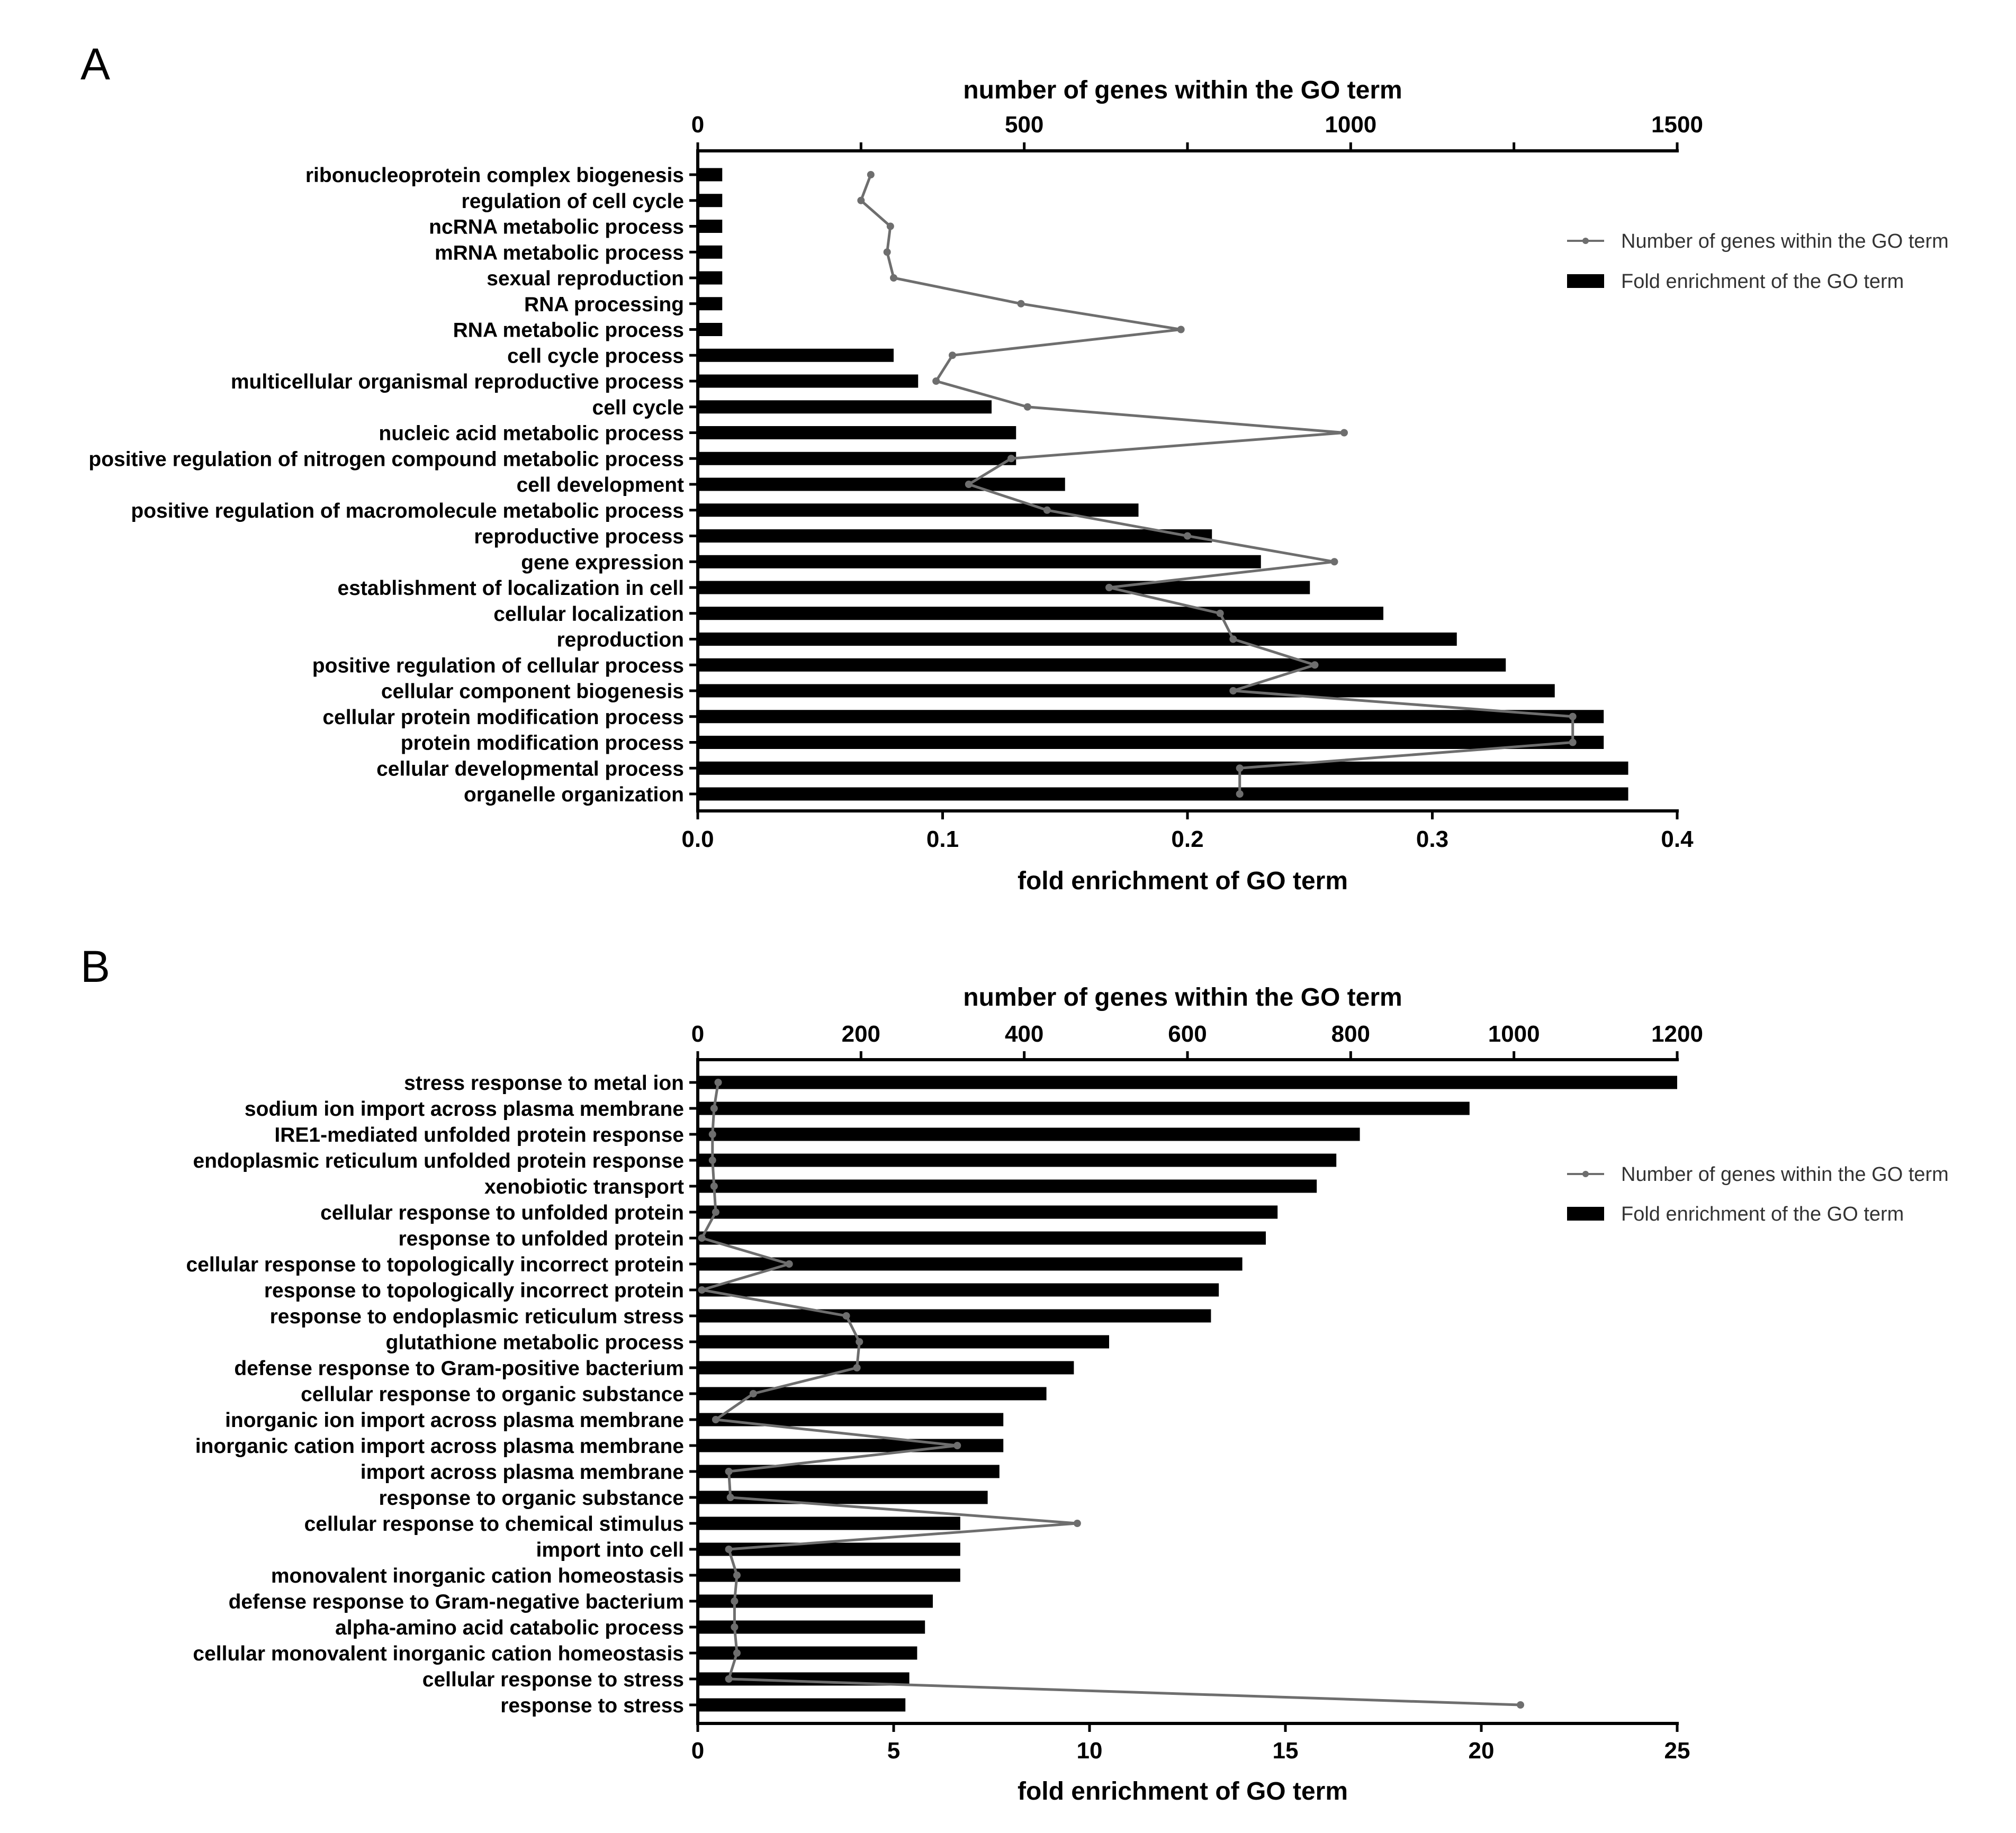 The image size is (2016, 1833). I want to click on bottom-axis-tick-label: 0.3, so click(1432, 839).